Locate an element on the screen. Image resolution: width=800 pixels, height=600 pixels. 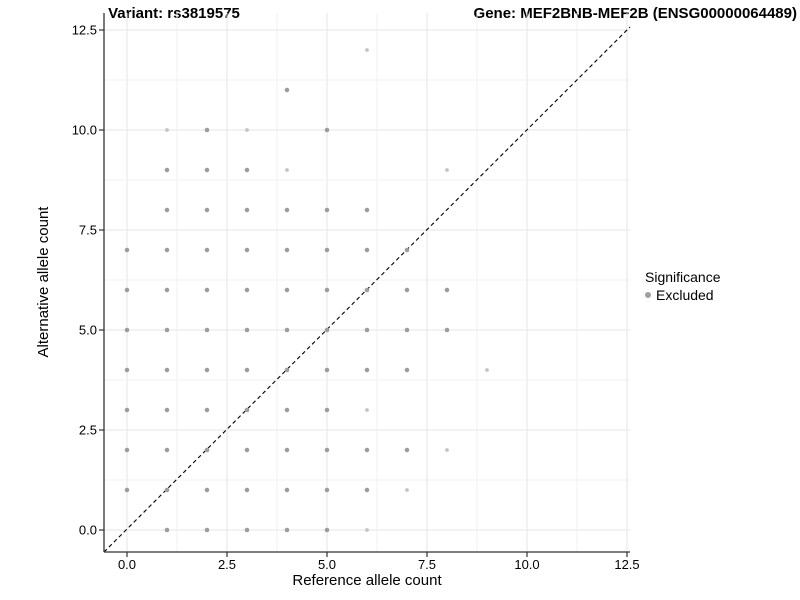
y-tick-label: 0.0 is located at coordinates (88, 530).